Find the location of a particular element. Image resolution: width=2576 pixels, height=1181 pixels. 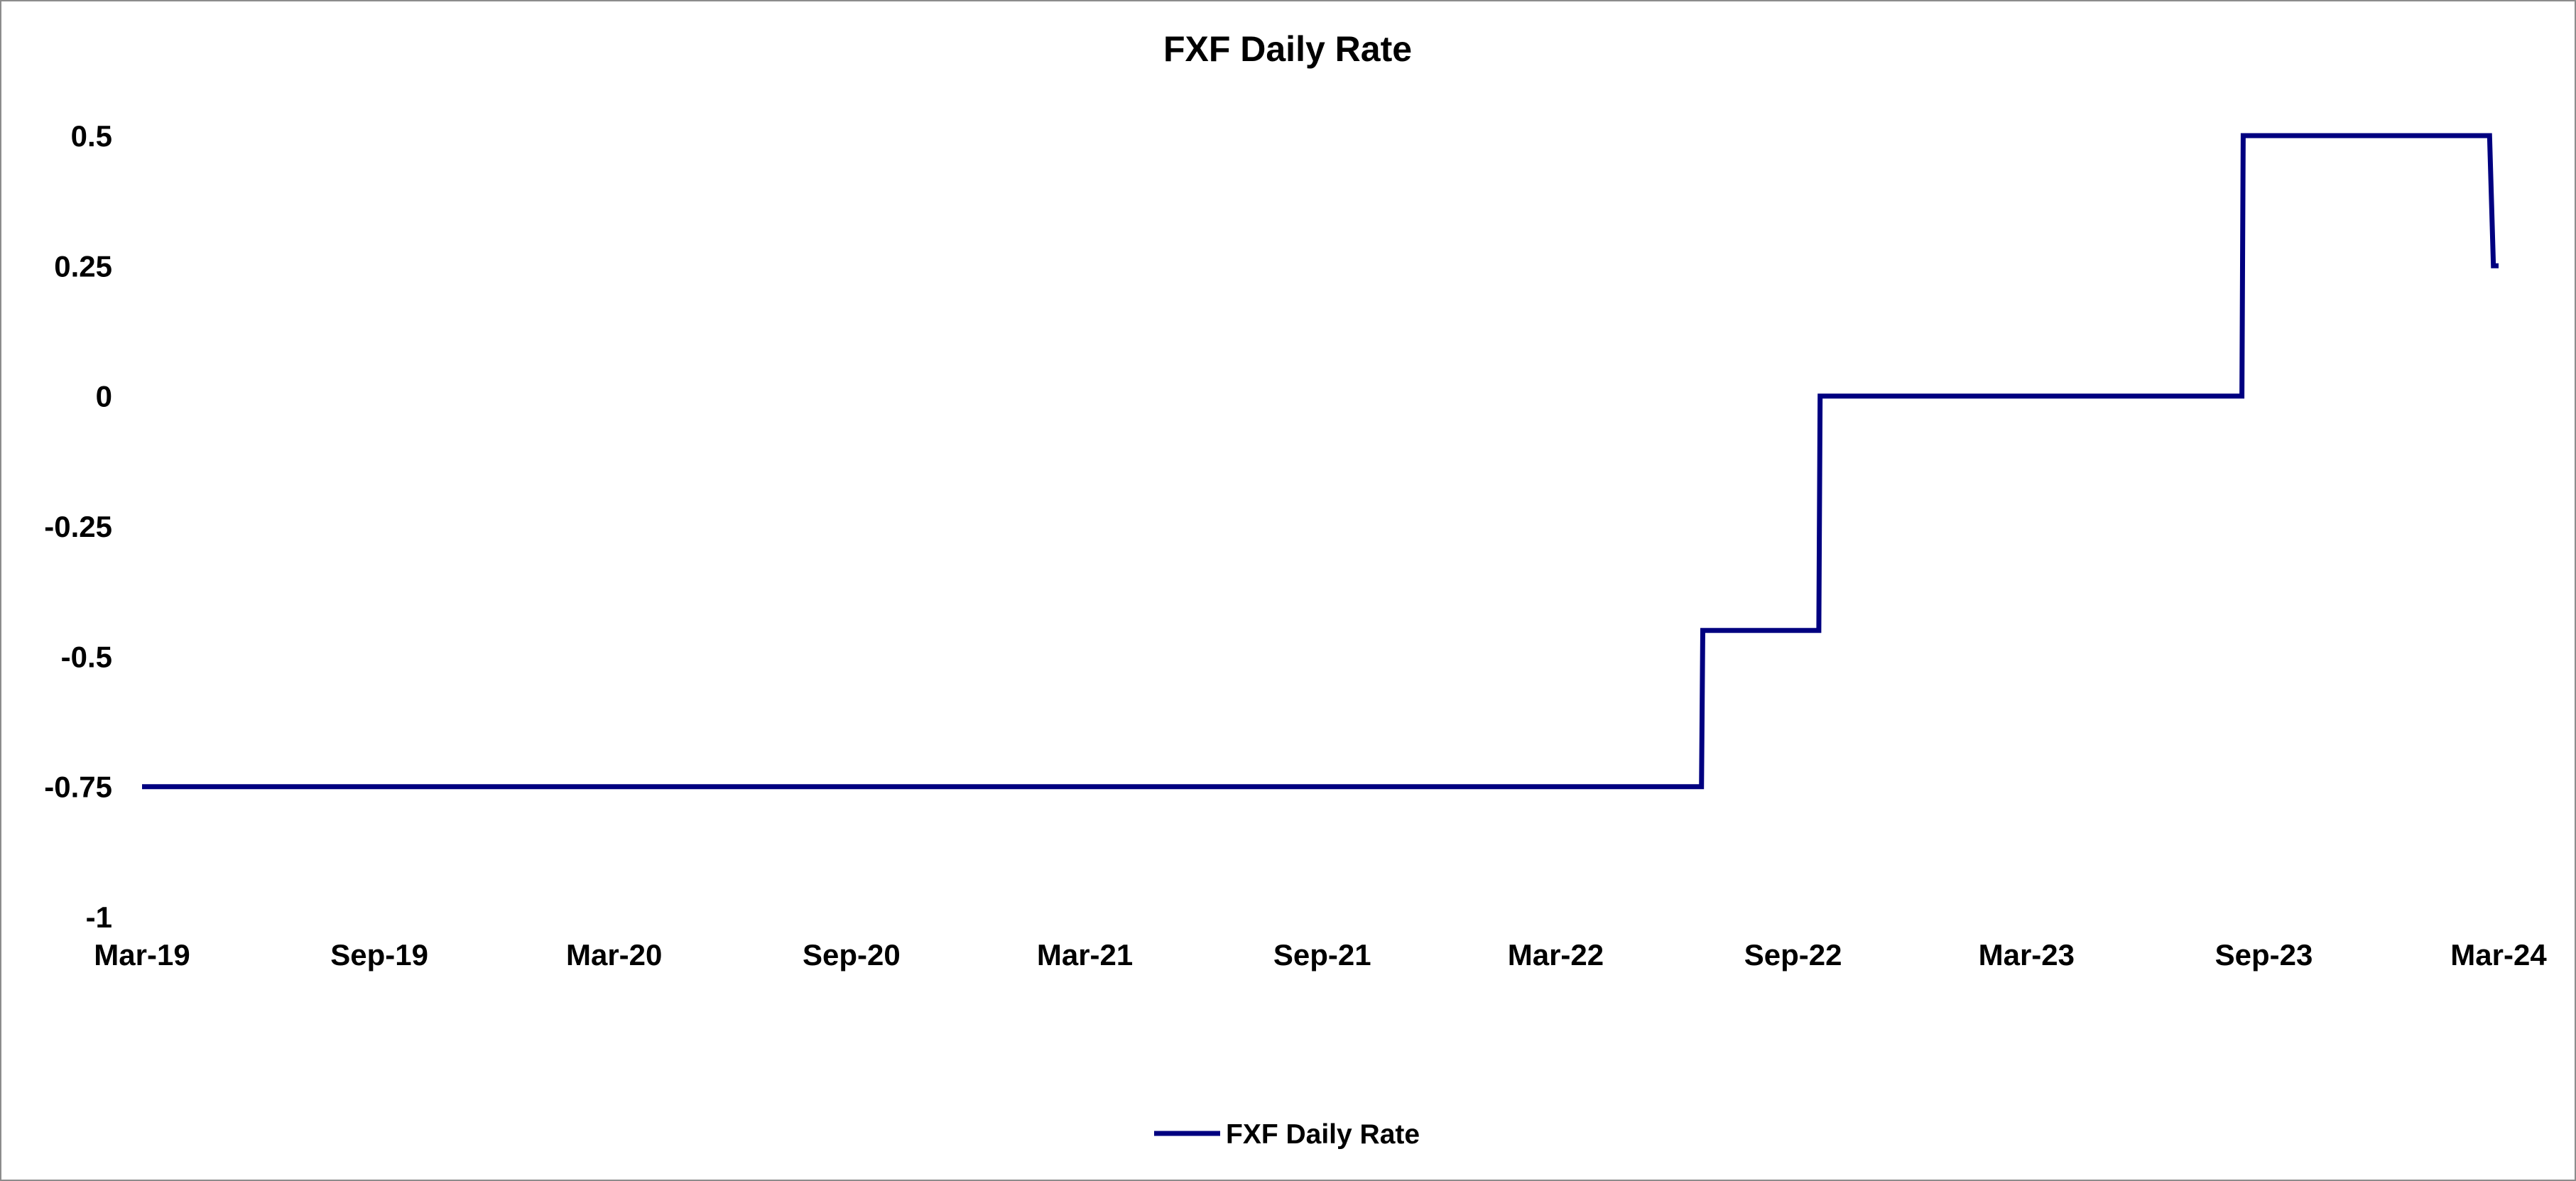

legend: FXF Daily Rate is located at coordinates (1287, 1134).